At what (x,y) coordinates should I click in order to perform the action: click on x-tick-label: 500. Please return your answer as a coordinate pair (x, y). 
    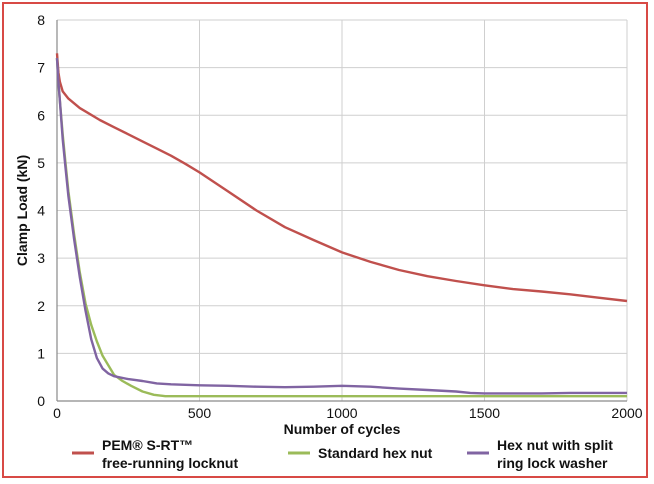
    Looking at the image, I should click on (200, 413).